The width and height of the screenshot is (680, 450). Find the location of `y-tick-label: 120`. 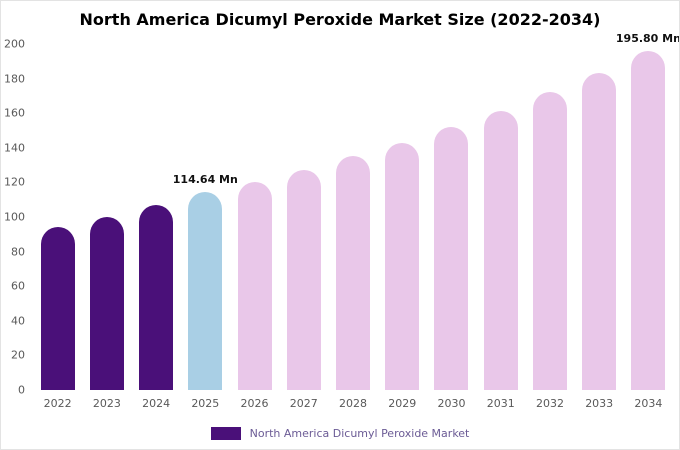

y-tick-label: 120 is located at coordinates (14, 182).